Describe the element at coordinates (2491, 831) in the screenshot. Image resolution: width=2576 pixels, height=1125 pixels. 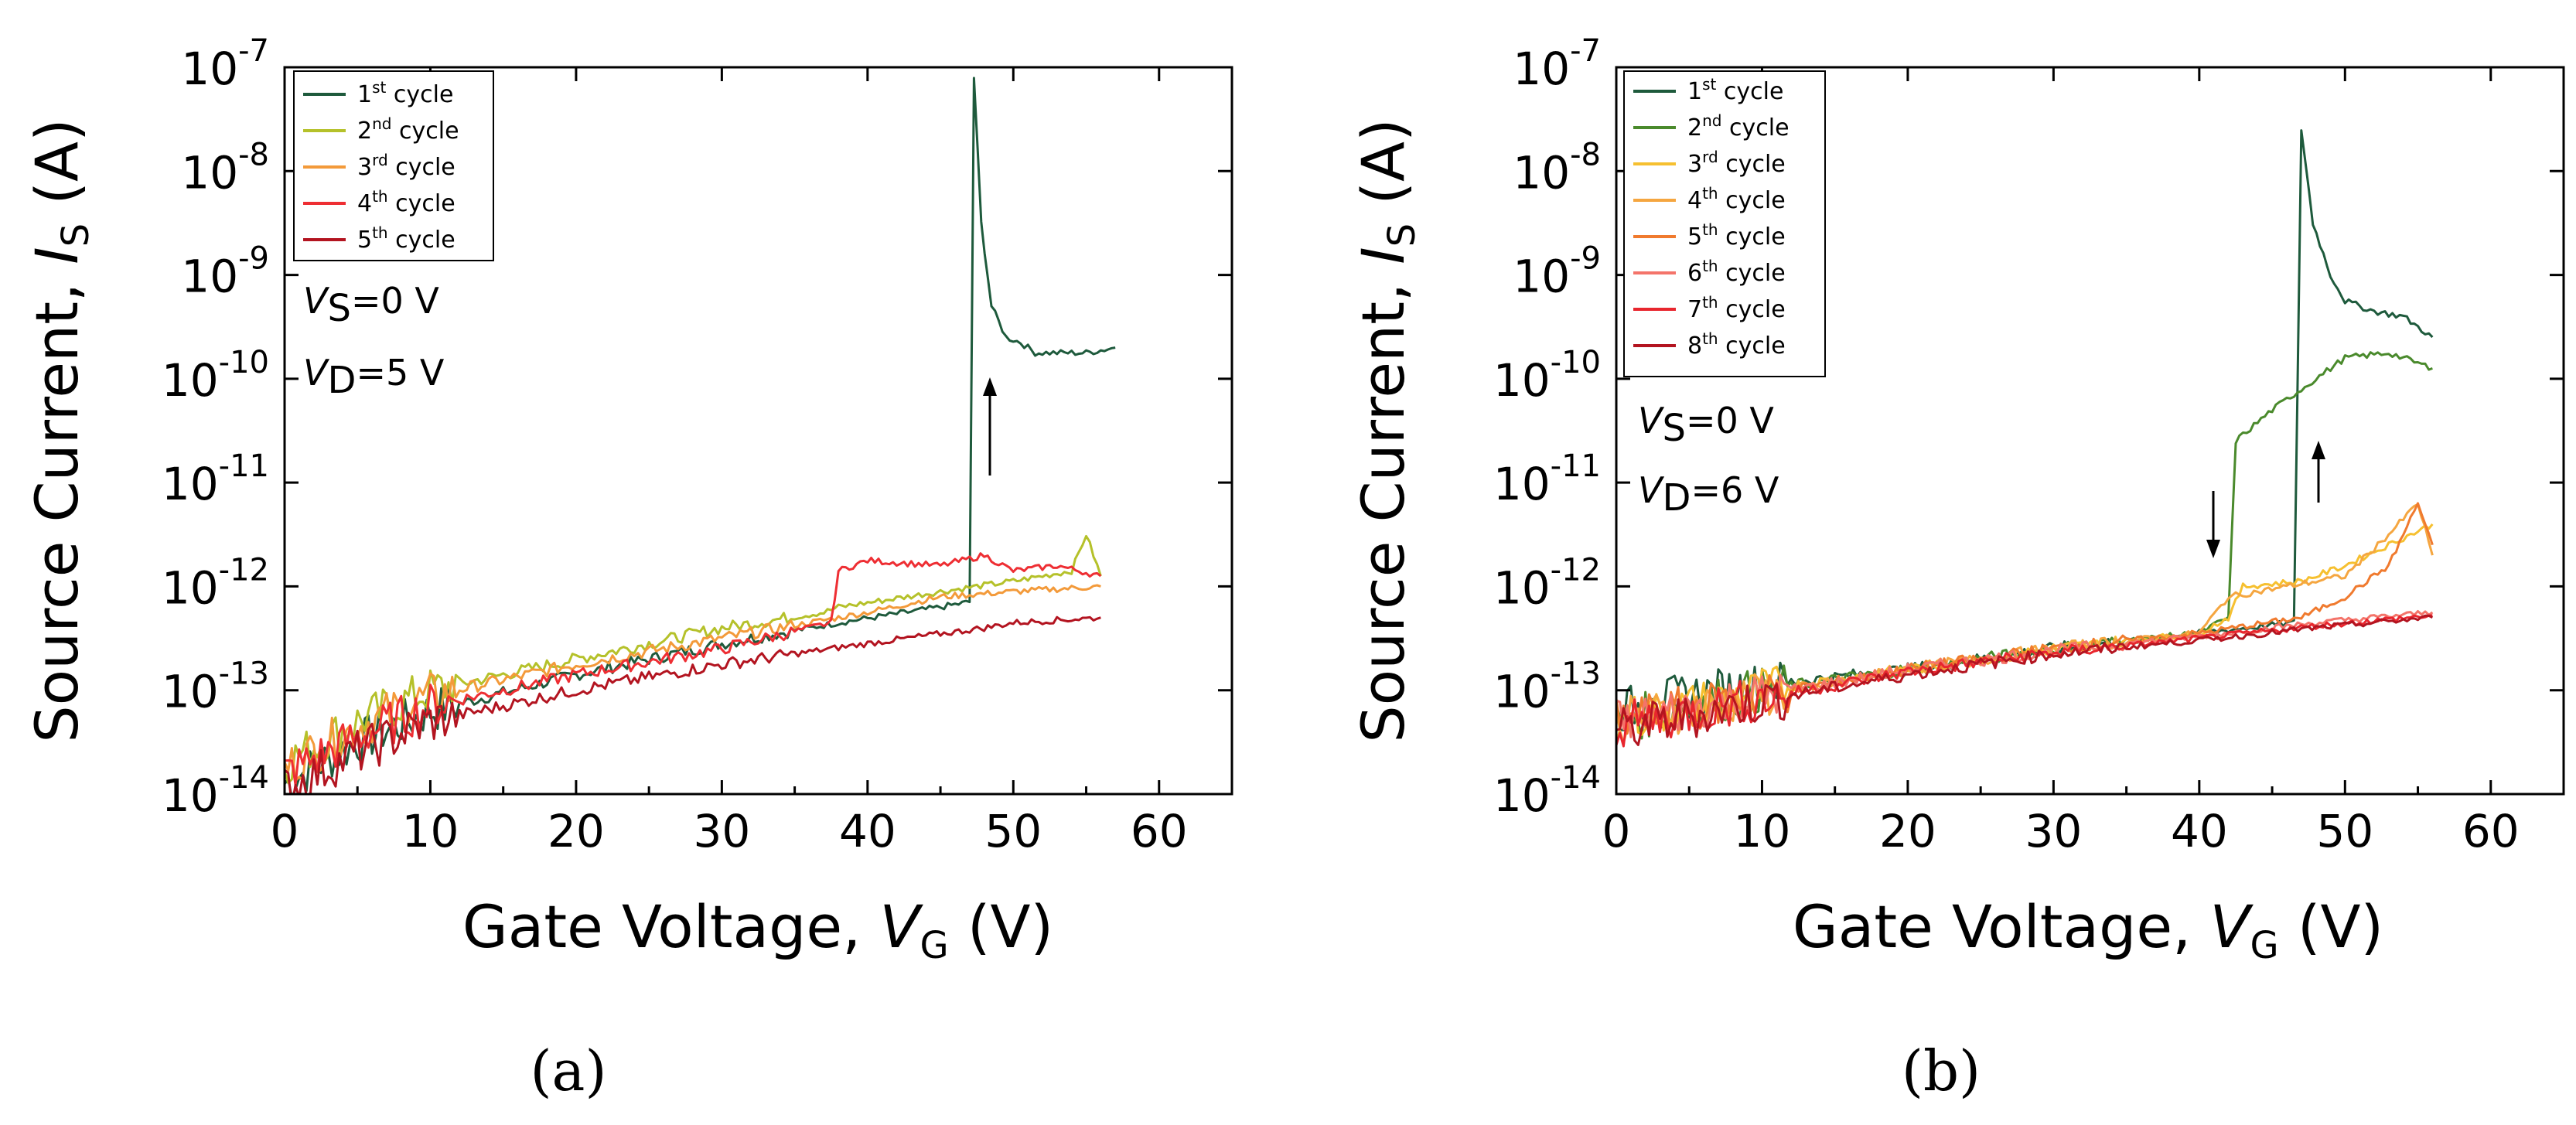
I see `x-tick-label-b-60: 60` at that location.